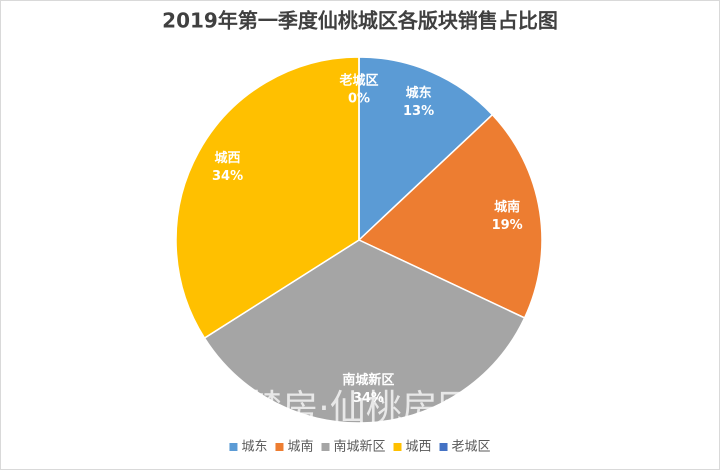  Describe the element at coordinates (359, 408) in the screenshot. I see `watermark: 楚房·仙桃房网` at that location.